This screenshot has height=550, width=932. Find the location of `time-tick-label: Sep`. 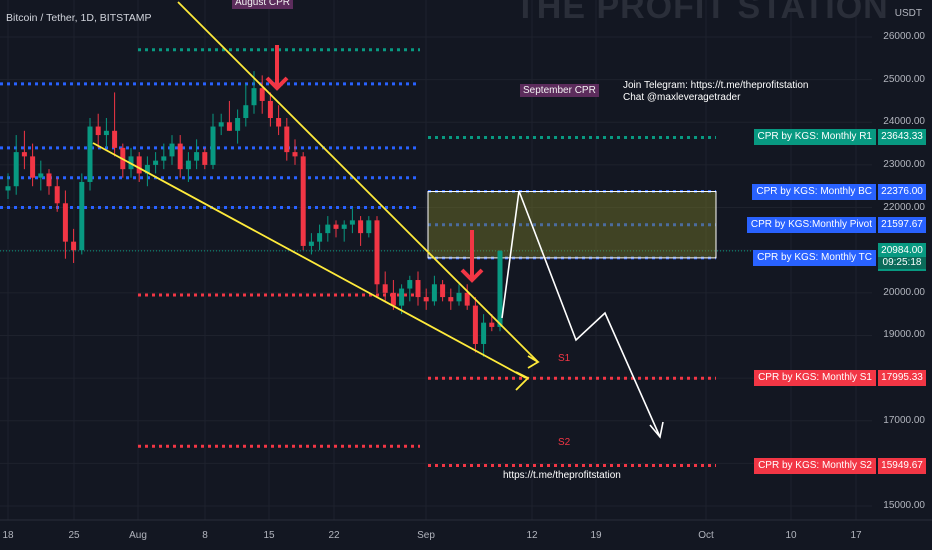

time-tick-label: Sep is located at coordinates (426, 535).